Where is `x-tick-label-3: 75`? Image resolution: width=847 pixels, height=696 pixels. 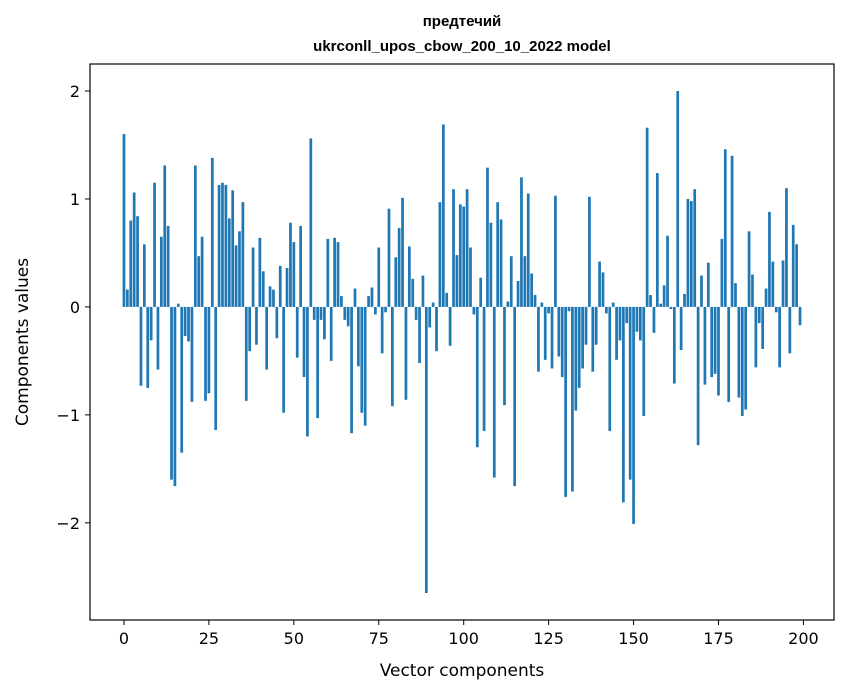 x-tick-label-3: 75 is located at coordinates (379, 638).